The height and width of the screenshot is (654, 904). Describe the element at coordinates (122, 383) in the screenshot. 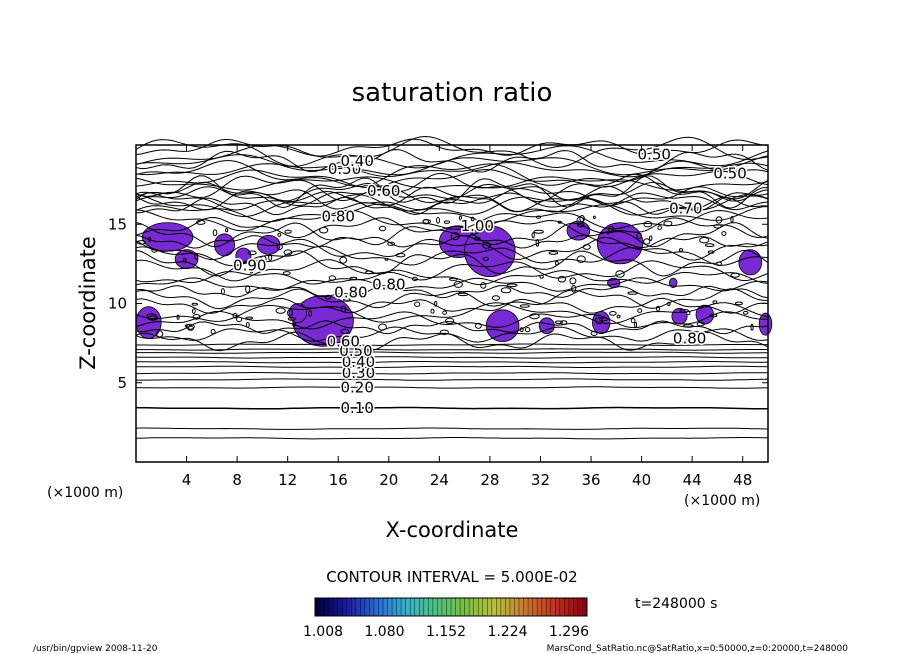

I see `y-tick-label: 5` at that location.